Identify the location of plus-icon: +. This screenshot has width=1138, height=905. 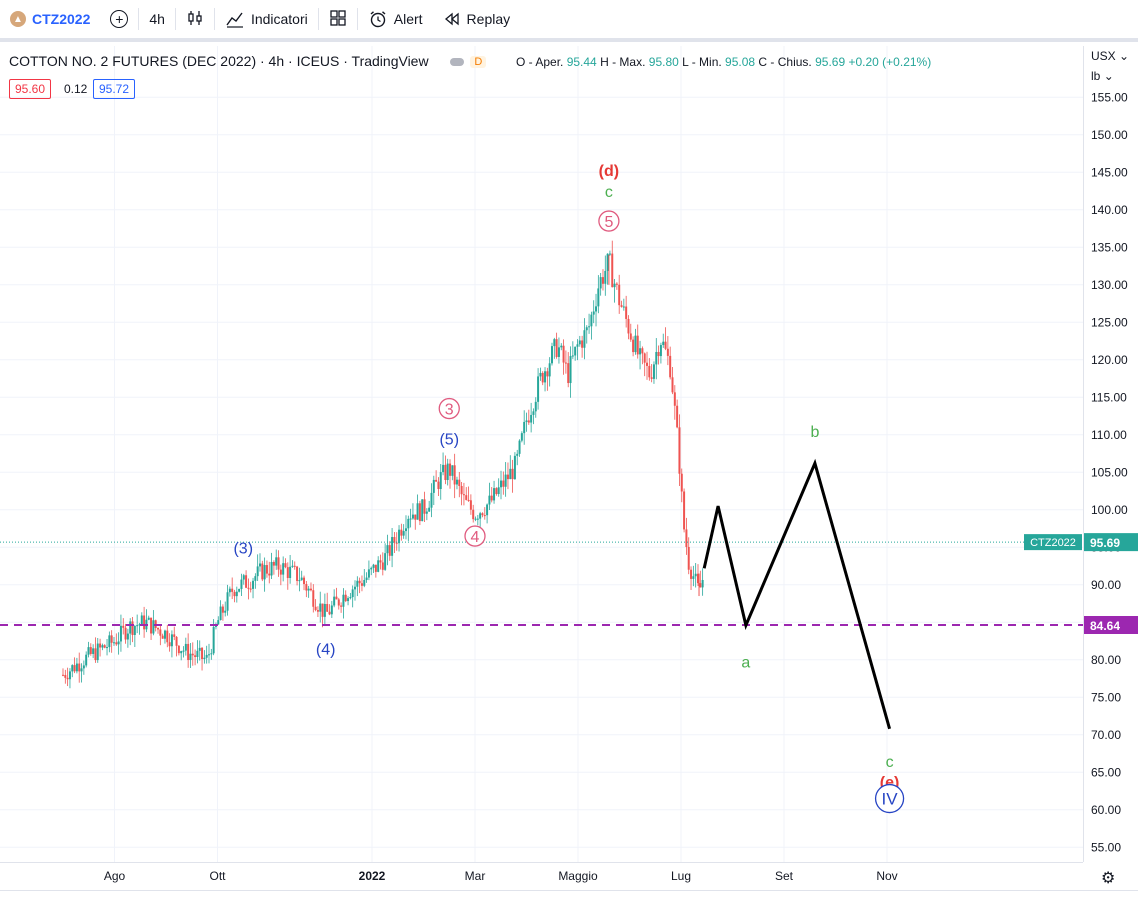
(119, 19).